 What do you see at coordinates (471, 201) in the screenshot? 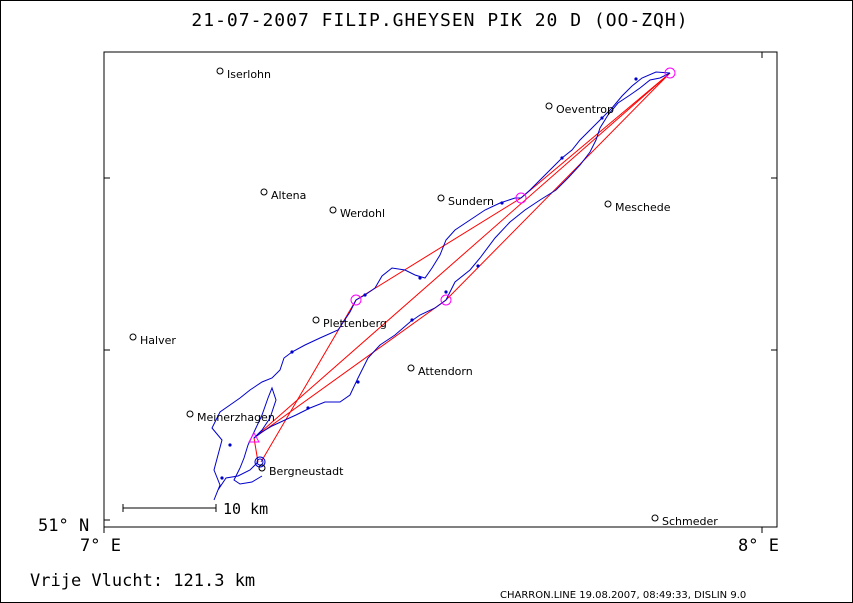
I see `town-label: Sundern` at bounding box center [471, 201].